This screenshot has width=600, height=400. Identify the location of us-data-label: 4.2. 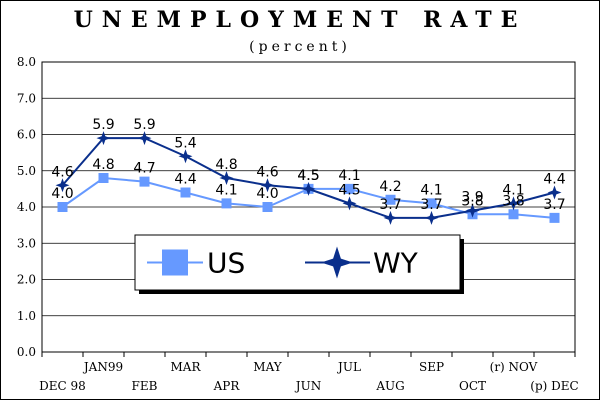
(390, 187).